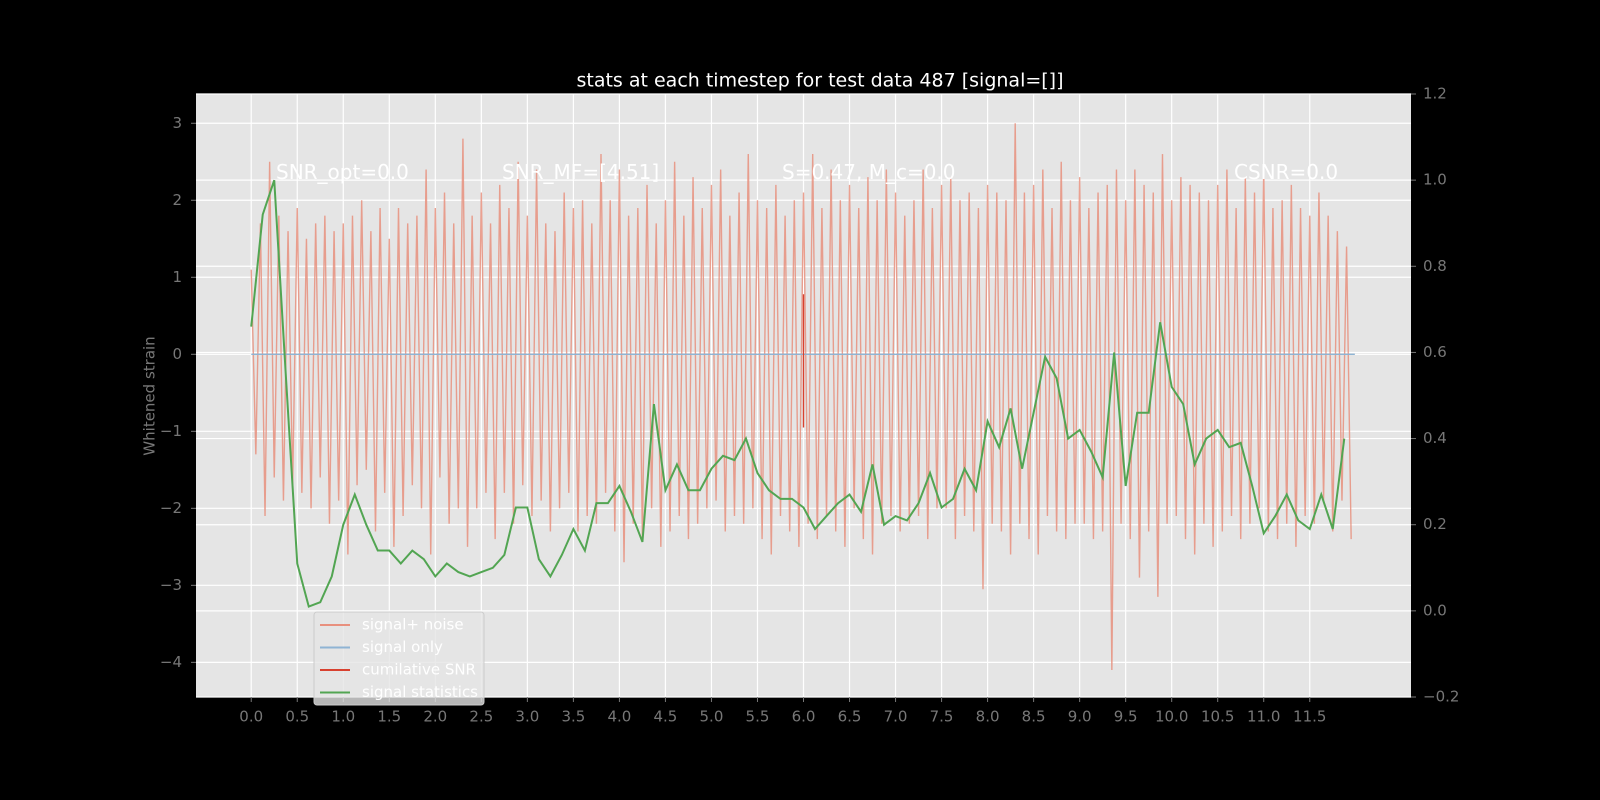 The image size is (1600, 800). Describe the element at coordinates (869, 172) in the screenshot. I see `annotation: S=0.47, M_c=0.0` at that location.